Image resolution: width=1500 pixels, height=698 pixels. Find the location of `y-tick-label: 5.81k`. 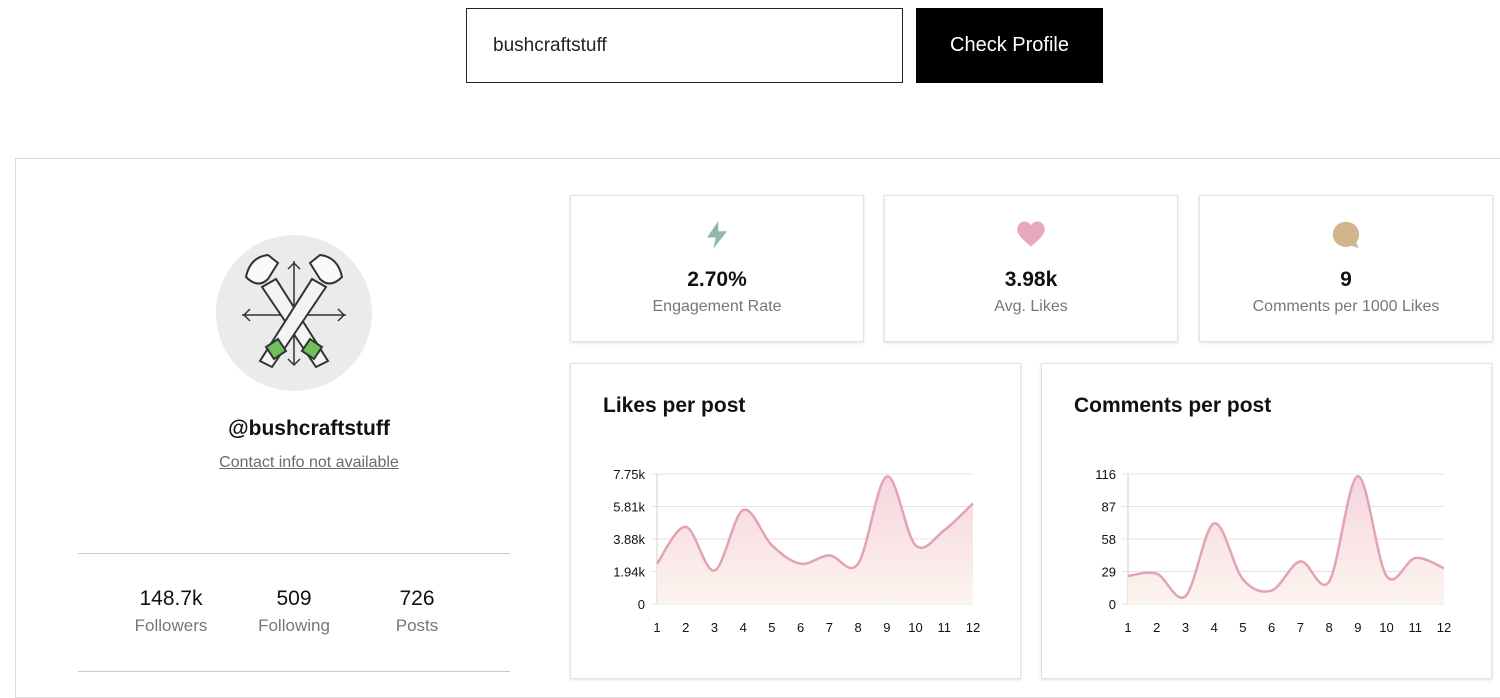

y-tick-label: 5.81k is located at coordinates (629, 507).